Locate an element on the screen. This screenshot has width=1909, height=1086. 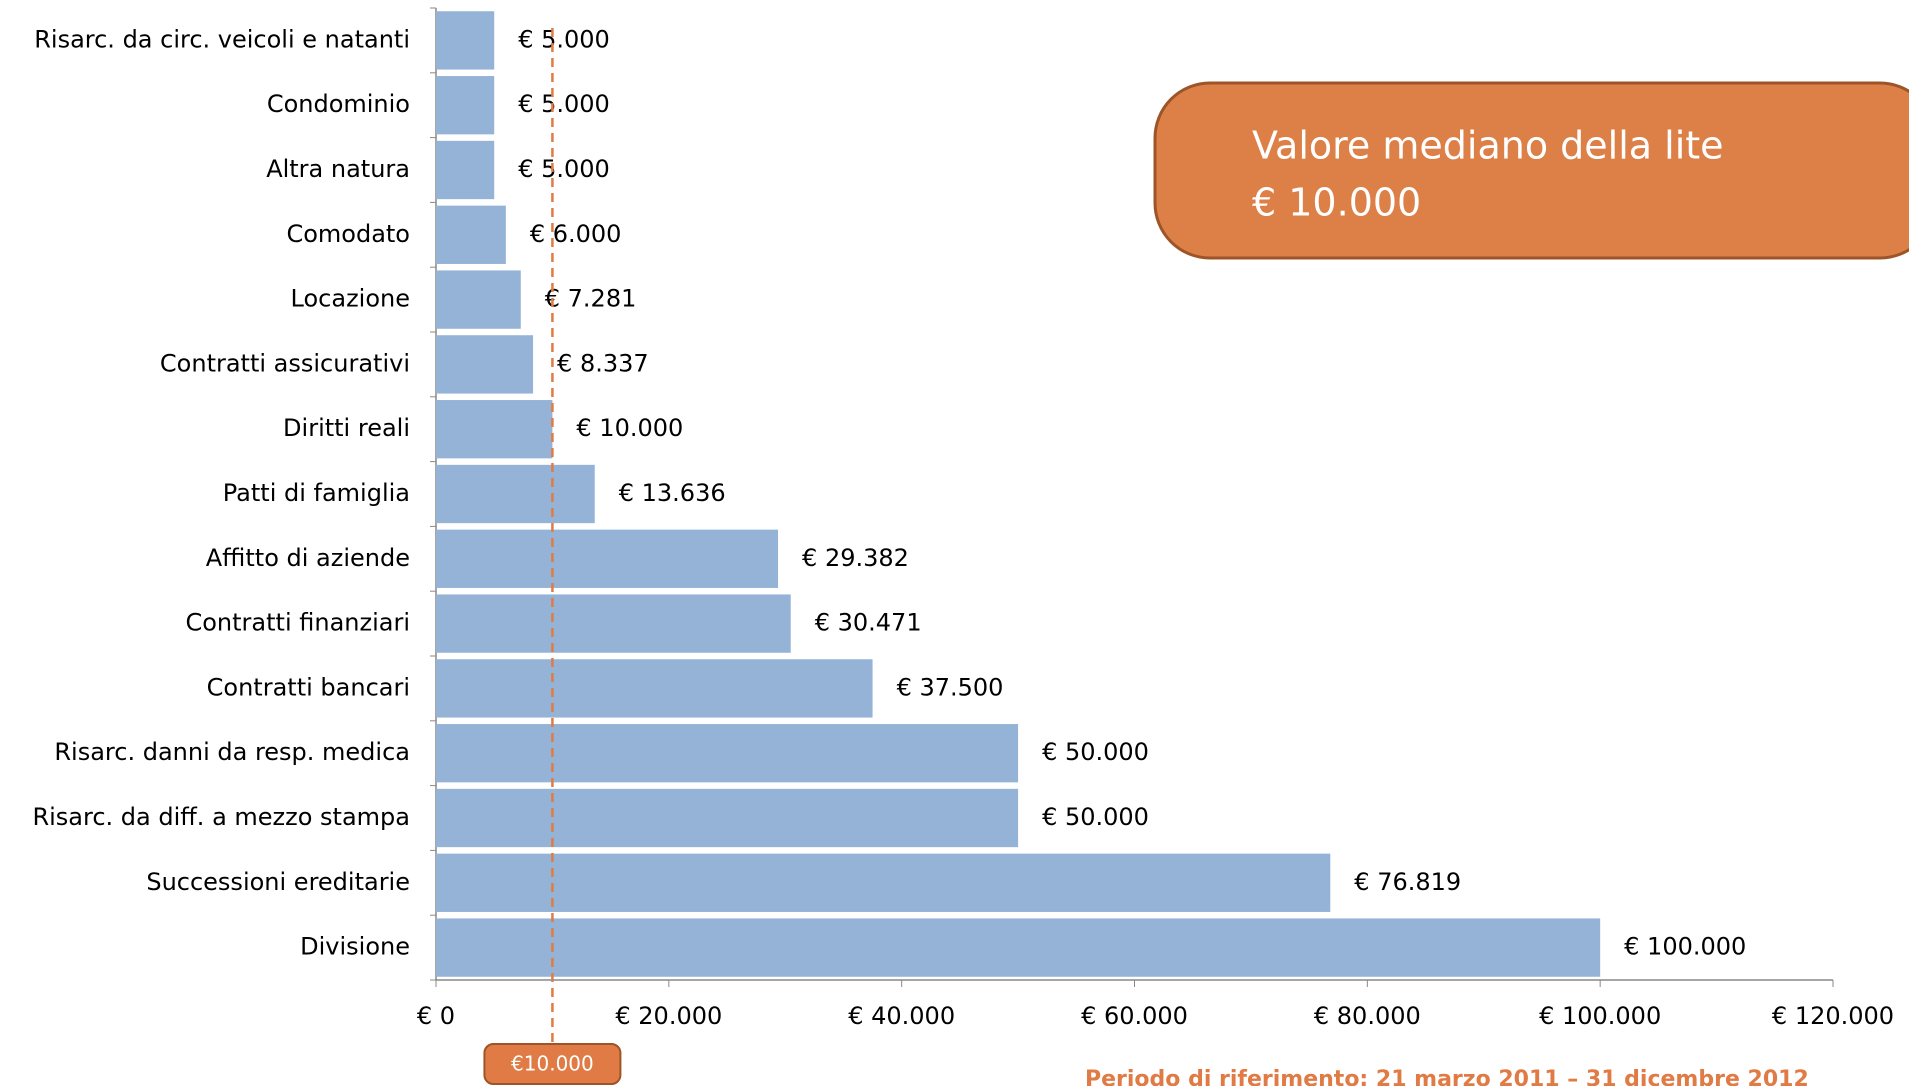
y-tick-label: Risarc. danni da resp. medica is located at coordinates (232, 752).